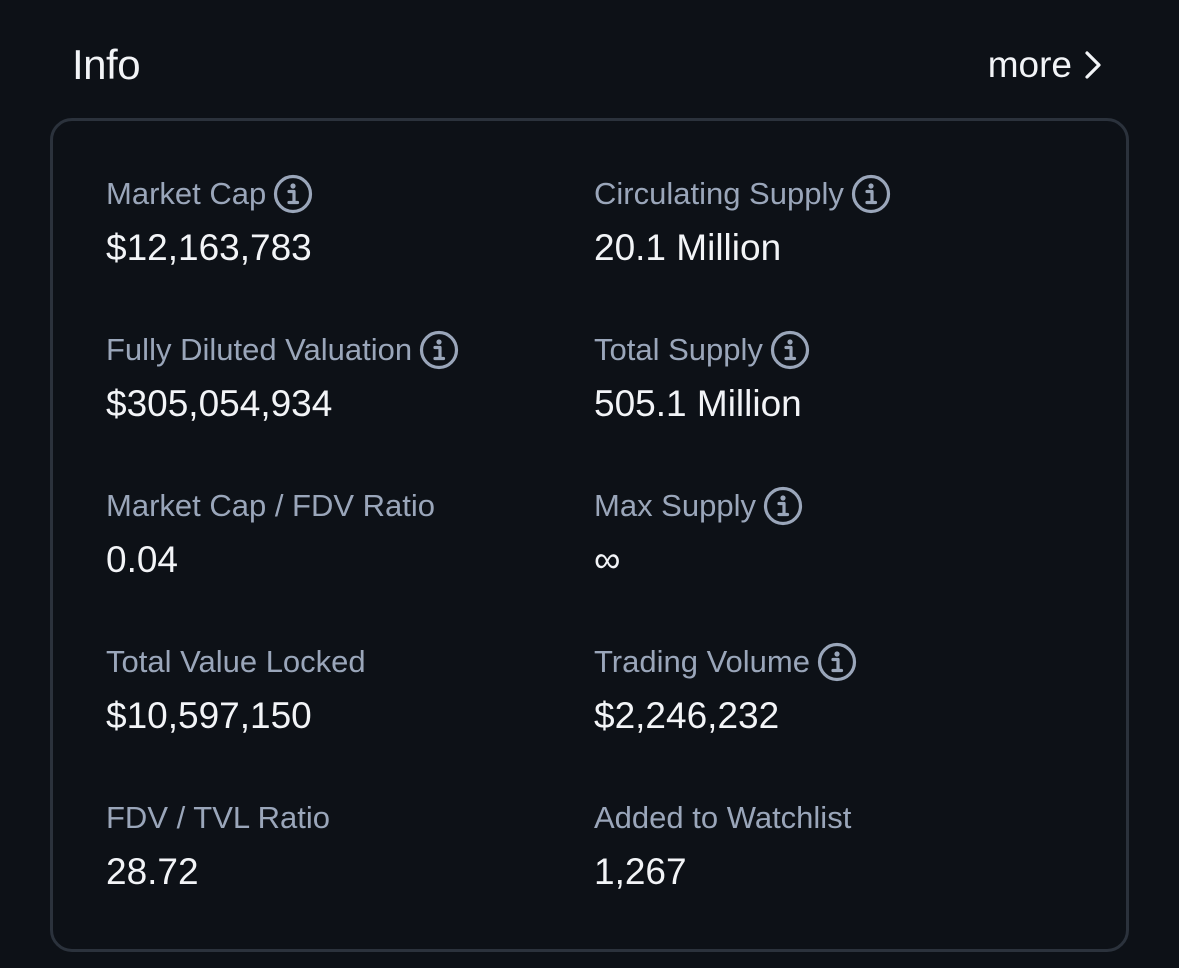 The image size is (1179, 968). I want to click on stat-value: $305,054,934, so click(219, 403).